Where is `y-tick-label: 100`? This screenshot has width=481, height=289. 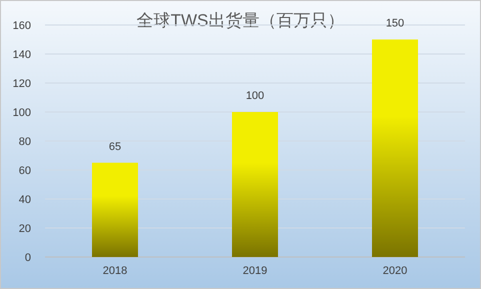 y-tick-label: 100 is located at coordinates (21, 113).